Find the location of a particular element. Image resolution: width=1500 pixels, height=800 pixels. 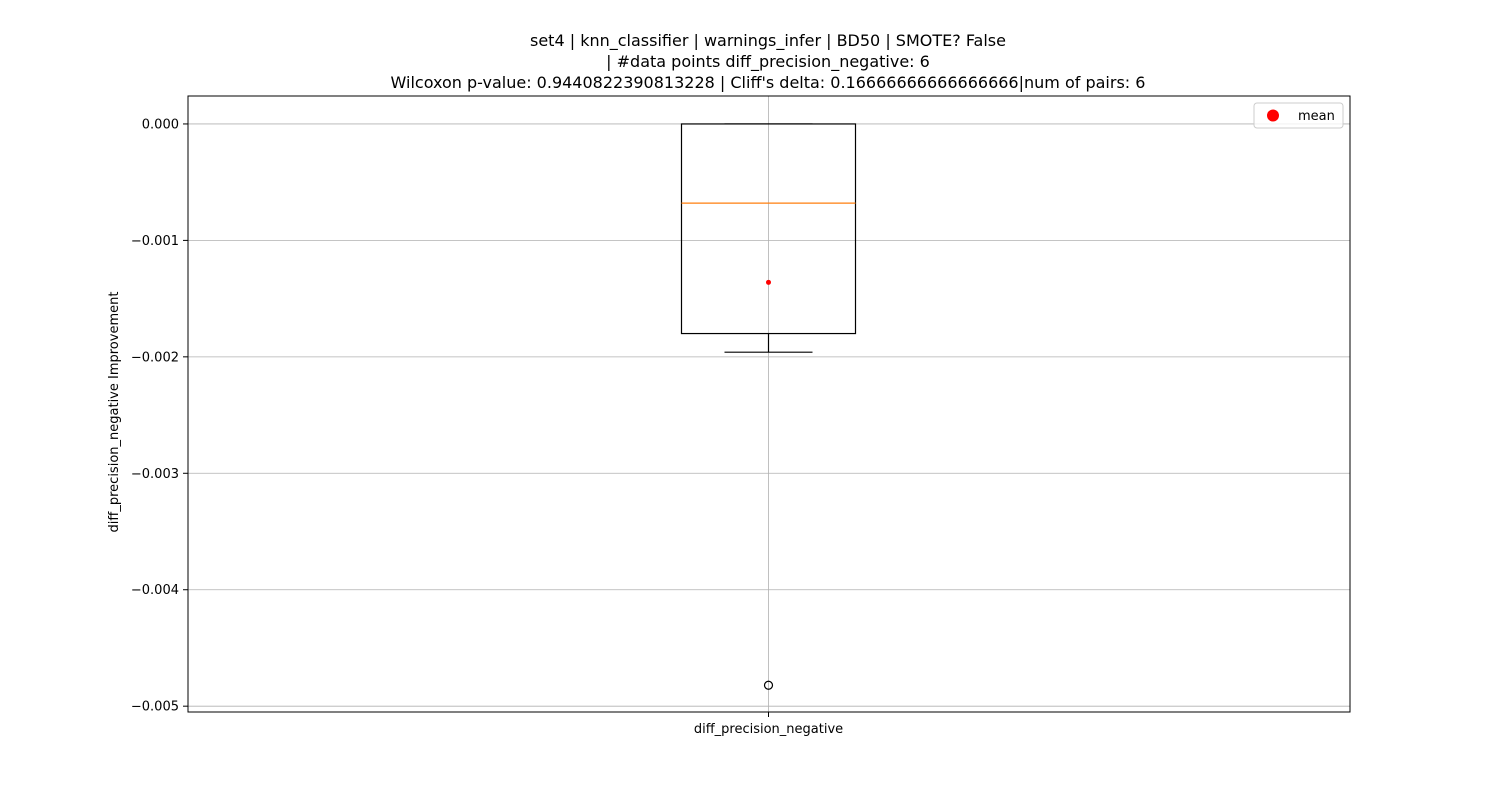

y-axis-ticks: 0.000 −0.001 −0.002 −0.003 −0.004 −0.005 is located at coordinates (159, 416).